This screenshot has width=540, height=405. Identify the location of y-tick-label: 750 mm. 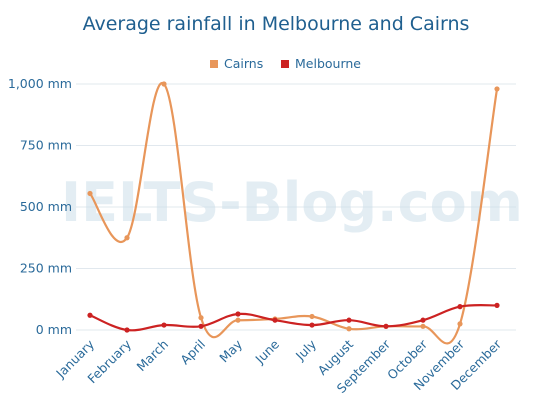
(46, 145).